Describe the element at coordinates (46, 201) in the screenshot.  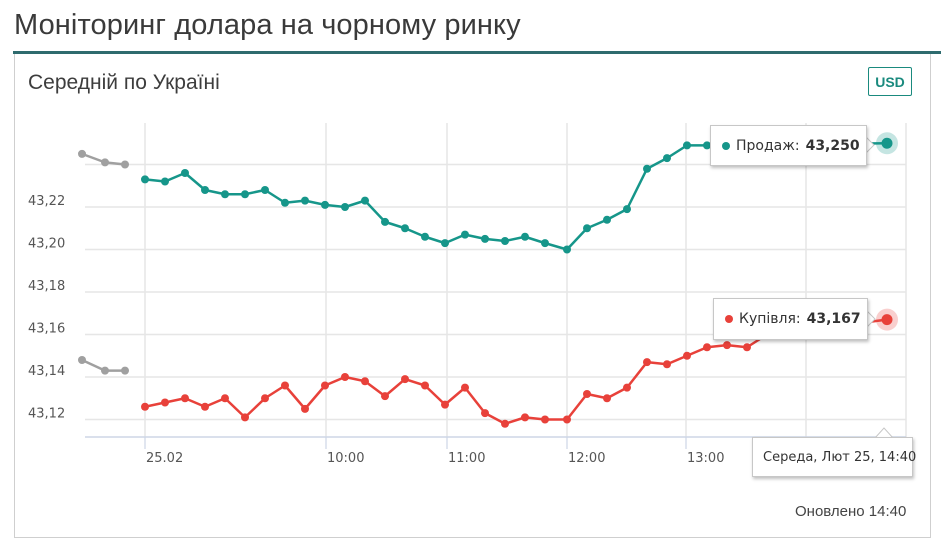
I see `y-tick-label: 43,22` at that location.